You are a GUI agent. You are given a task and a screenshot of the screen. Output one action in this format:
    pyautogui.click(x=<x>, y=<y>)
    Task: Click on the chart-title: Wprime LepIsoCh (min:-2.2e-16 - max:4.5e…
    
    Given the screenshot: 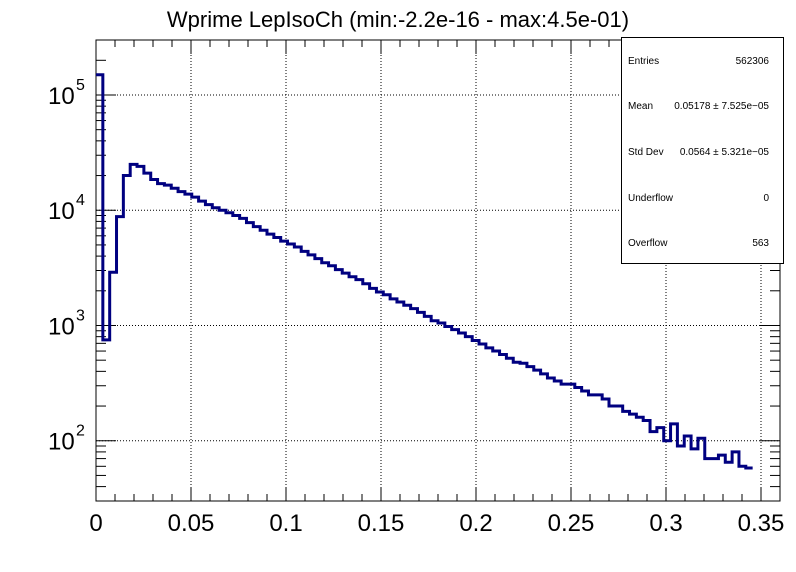 What is the action you would take?
    pyautogui.click(x=398, y=19)
    